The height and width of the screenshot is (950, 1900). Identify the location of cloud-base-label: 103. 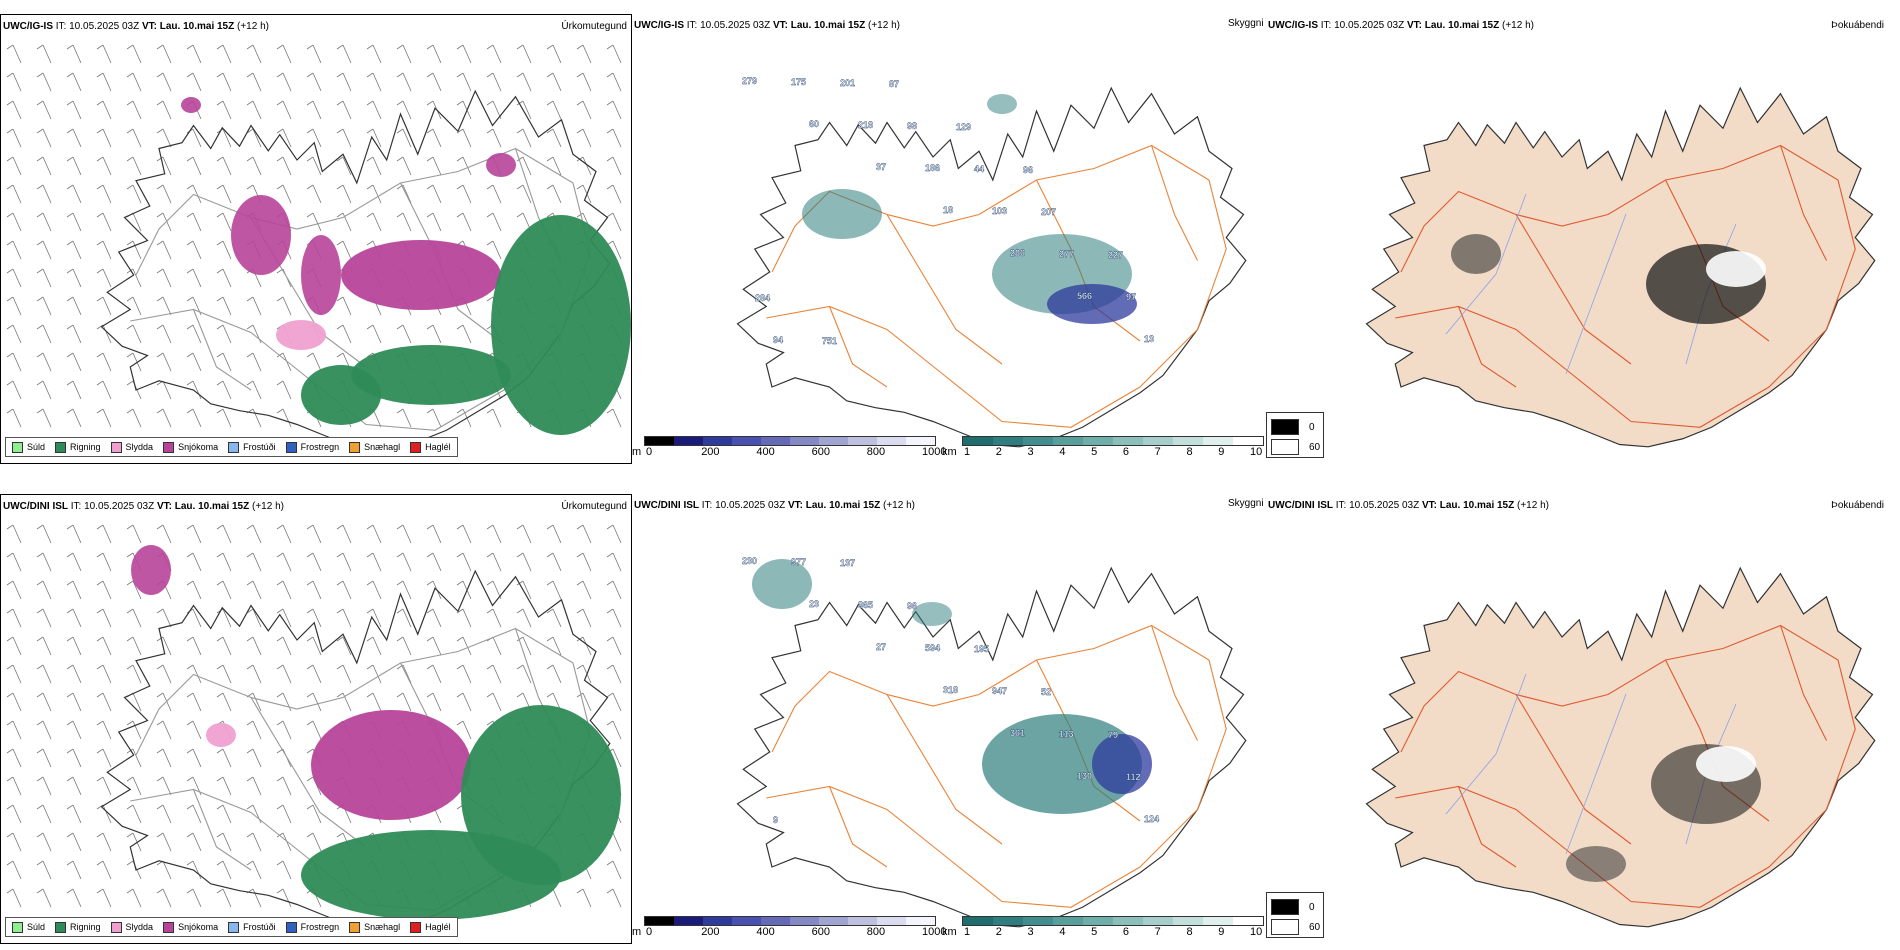
(999, 211).